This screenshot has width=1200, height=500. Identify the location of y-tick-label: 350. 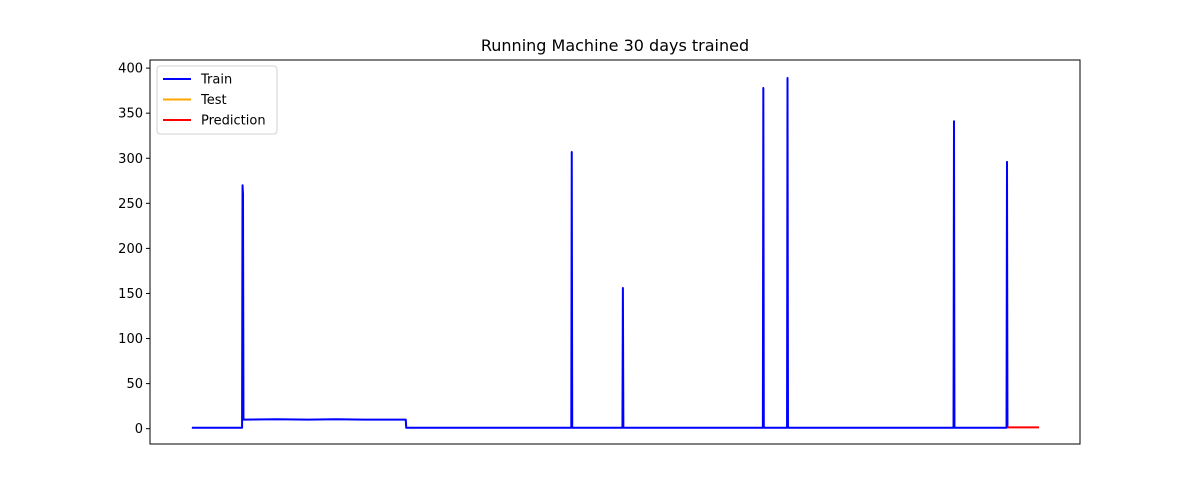
(130, 114).